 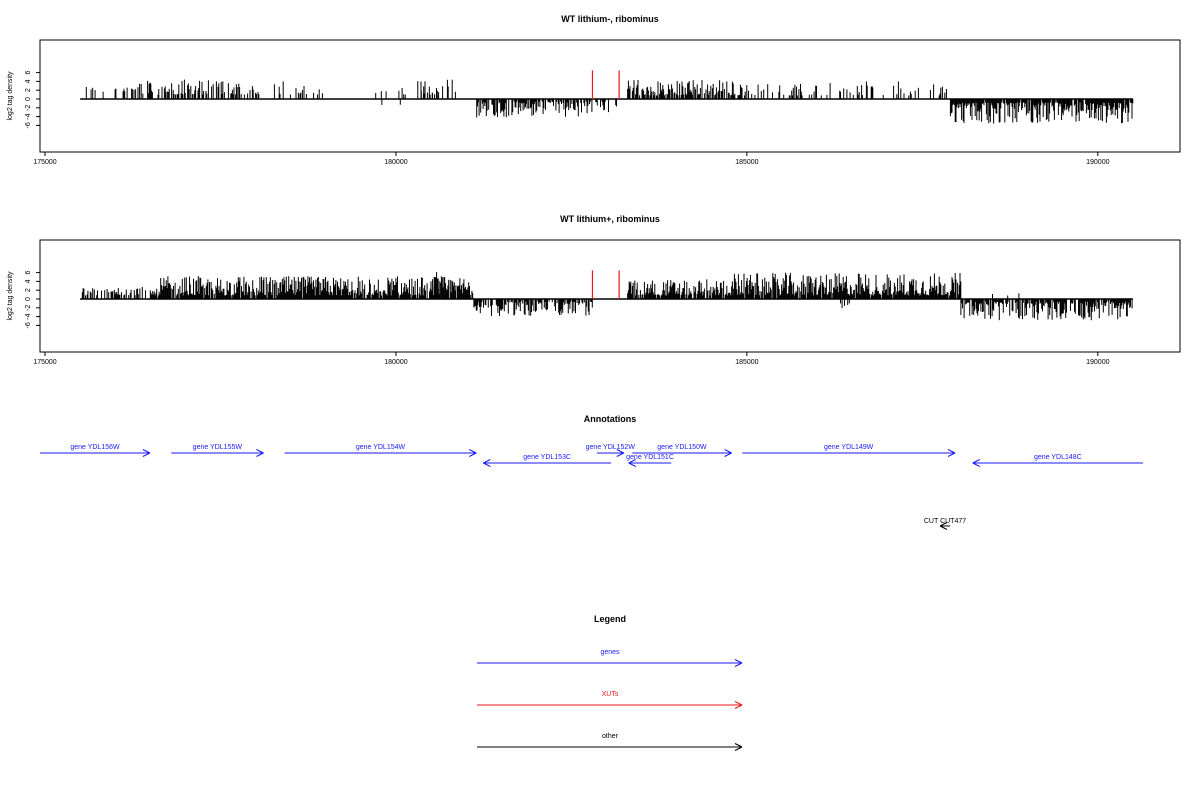 What do you see at coordinates (610, 652) in the screenshot?
I see `legend-label: genes` at bounding box center [610, 652].